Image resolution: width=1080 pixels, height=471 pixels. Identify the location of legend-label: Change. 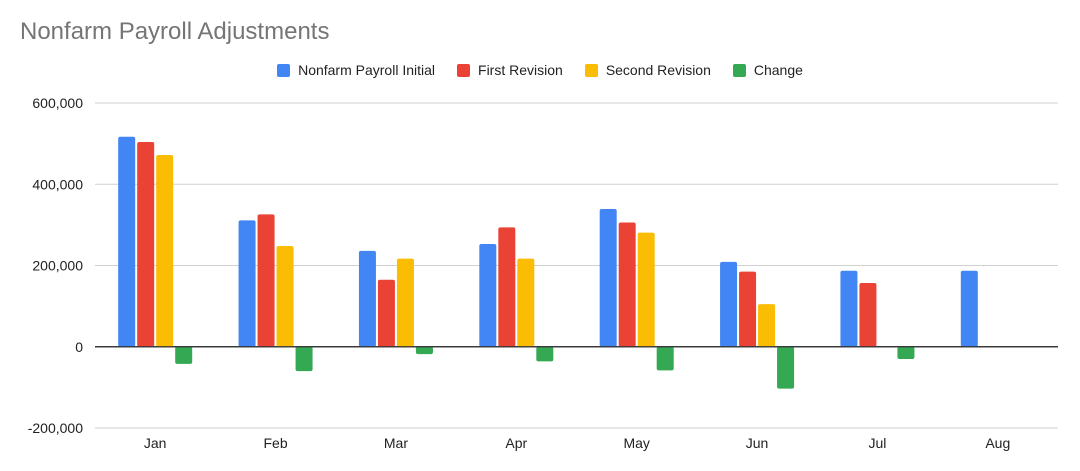
(778, 70).